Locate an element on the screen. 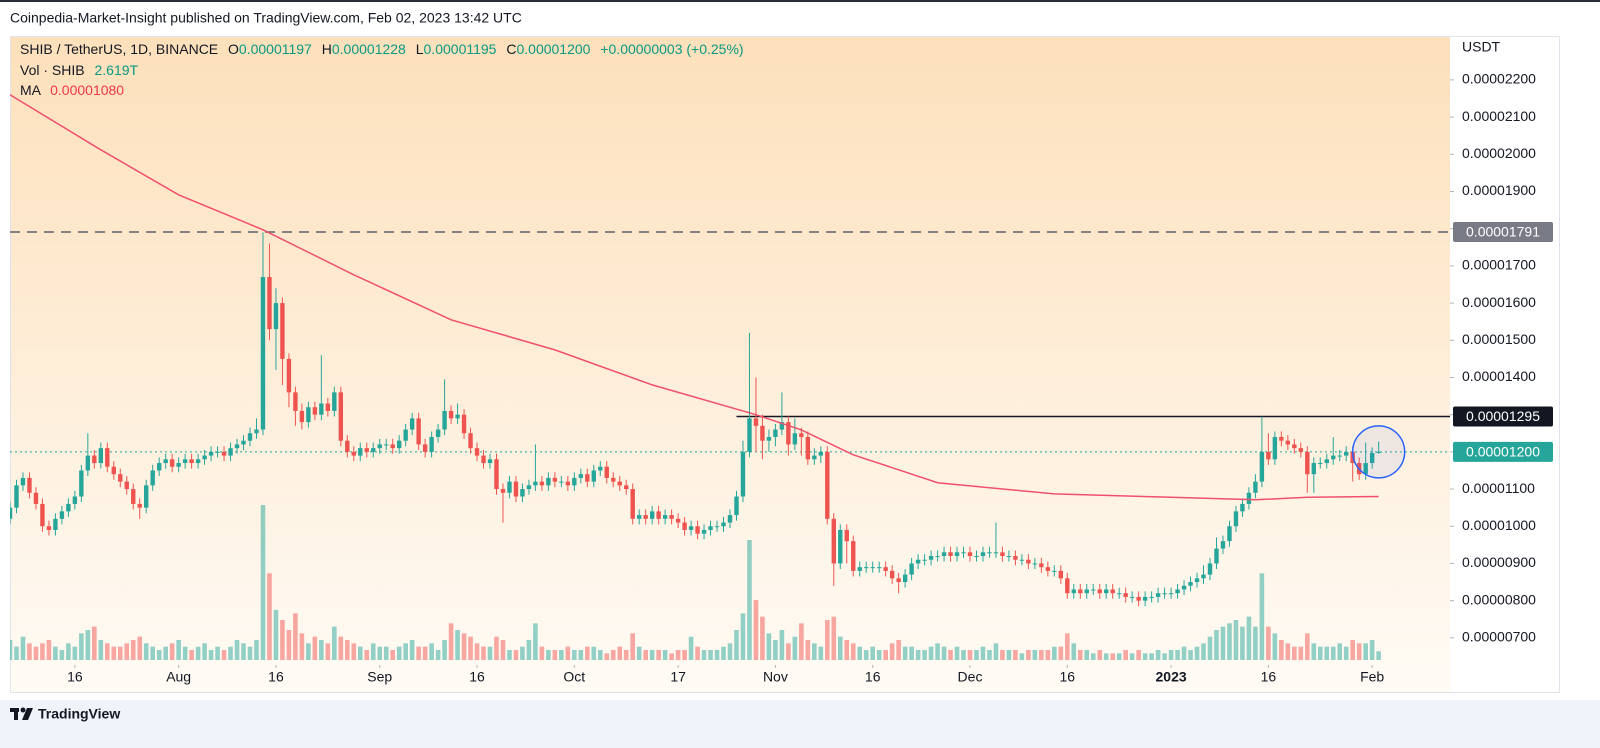 This screenshot has width=1600, height=748. legend-volume-value: 2.619T is located at coordinates (116, 70).